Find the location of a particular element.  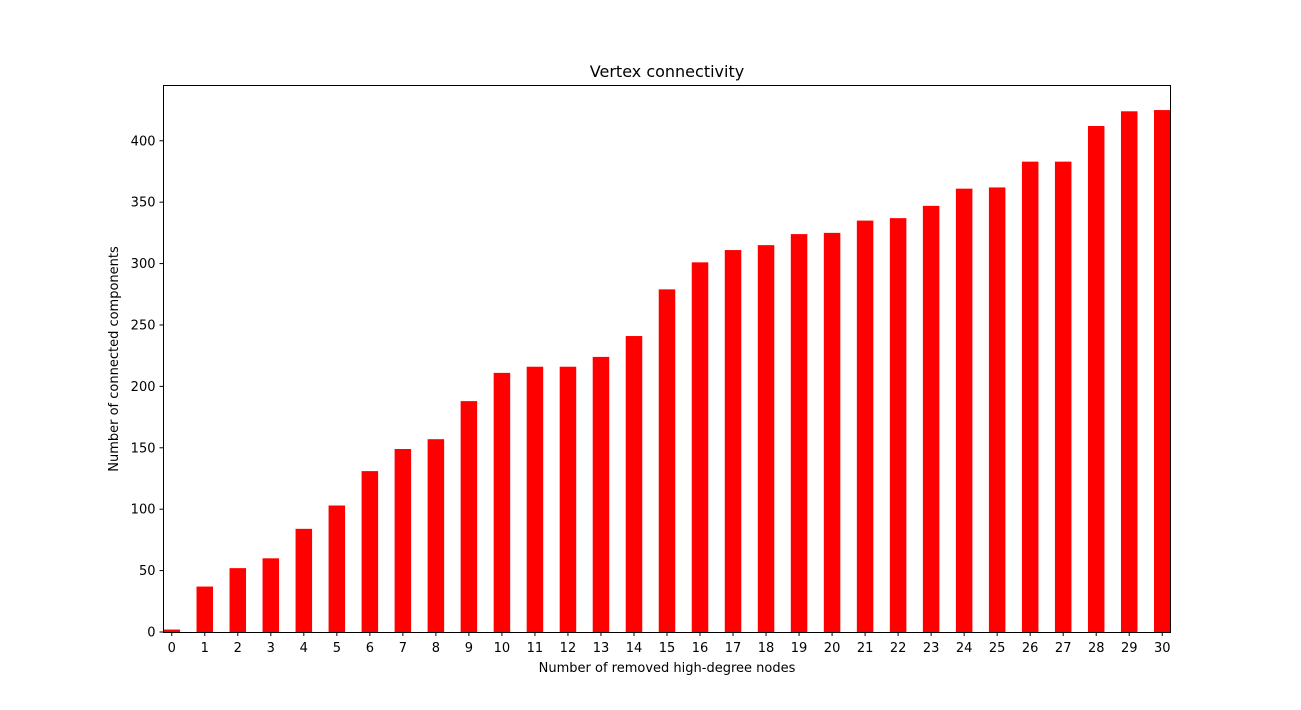

x-tick-label: 14 is located at coordinates (634, 648).